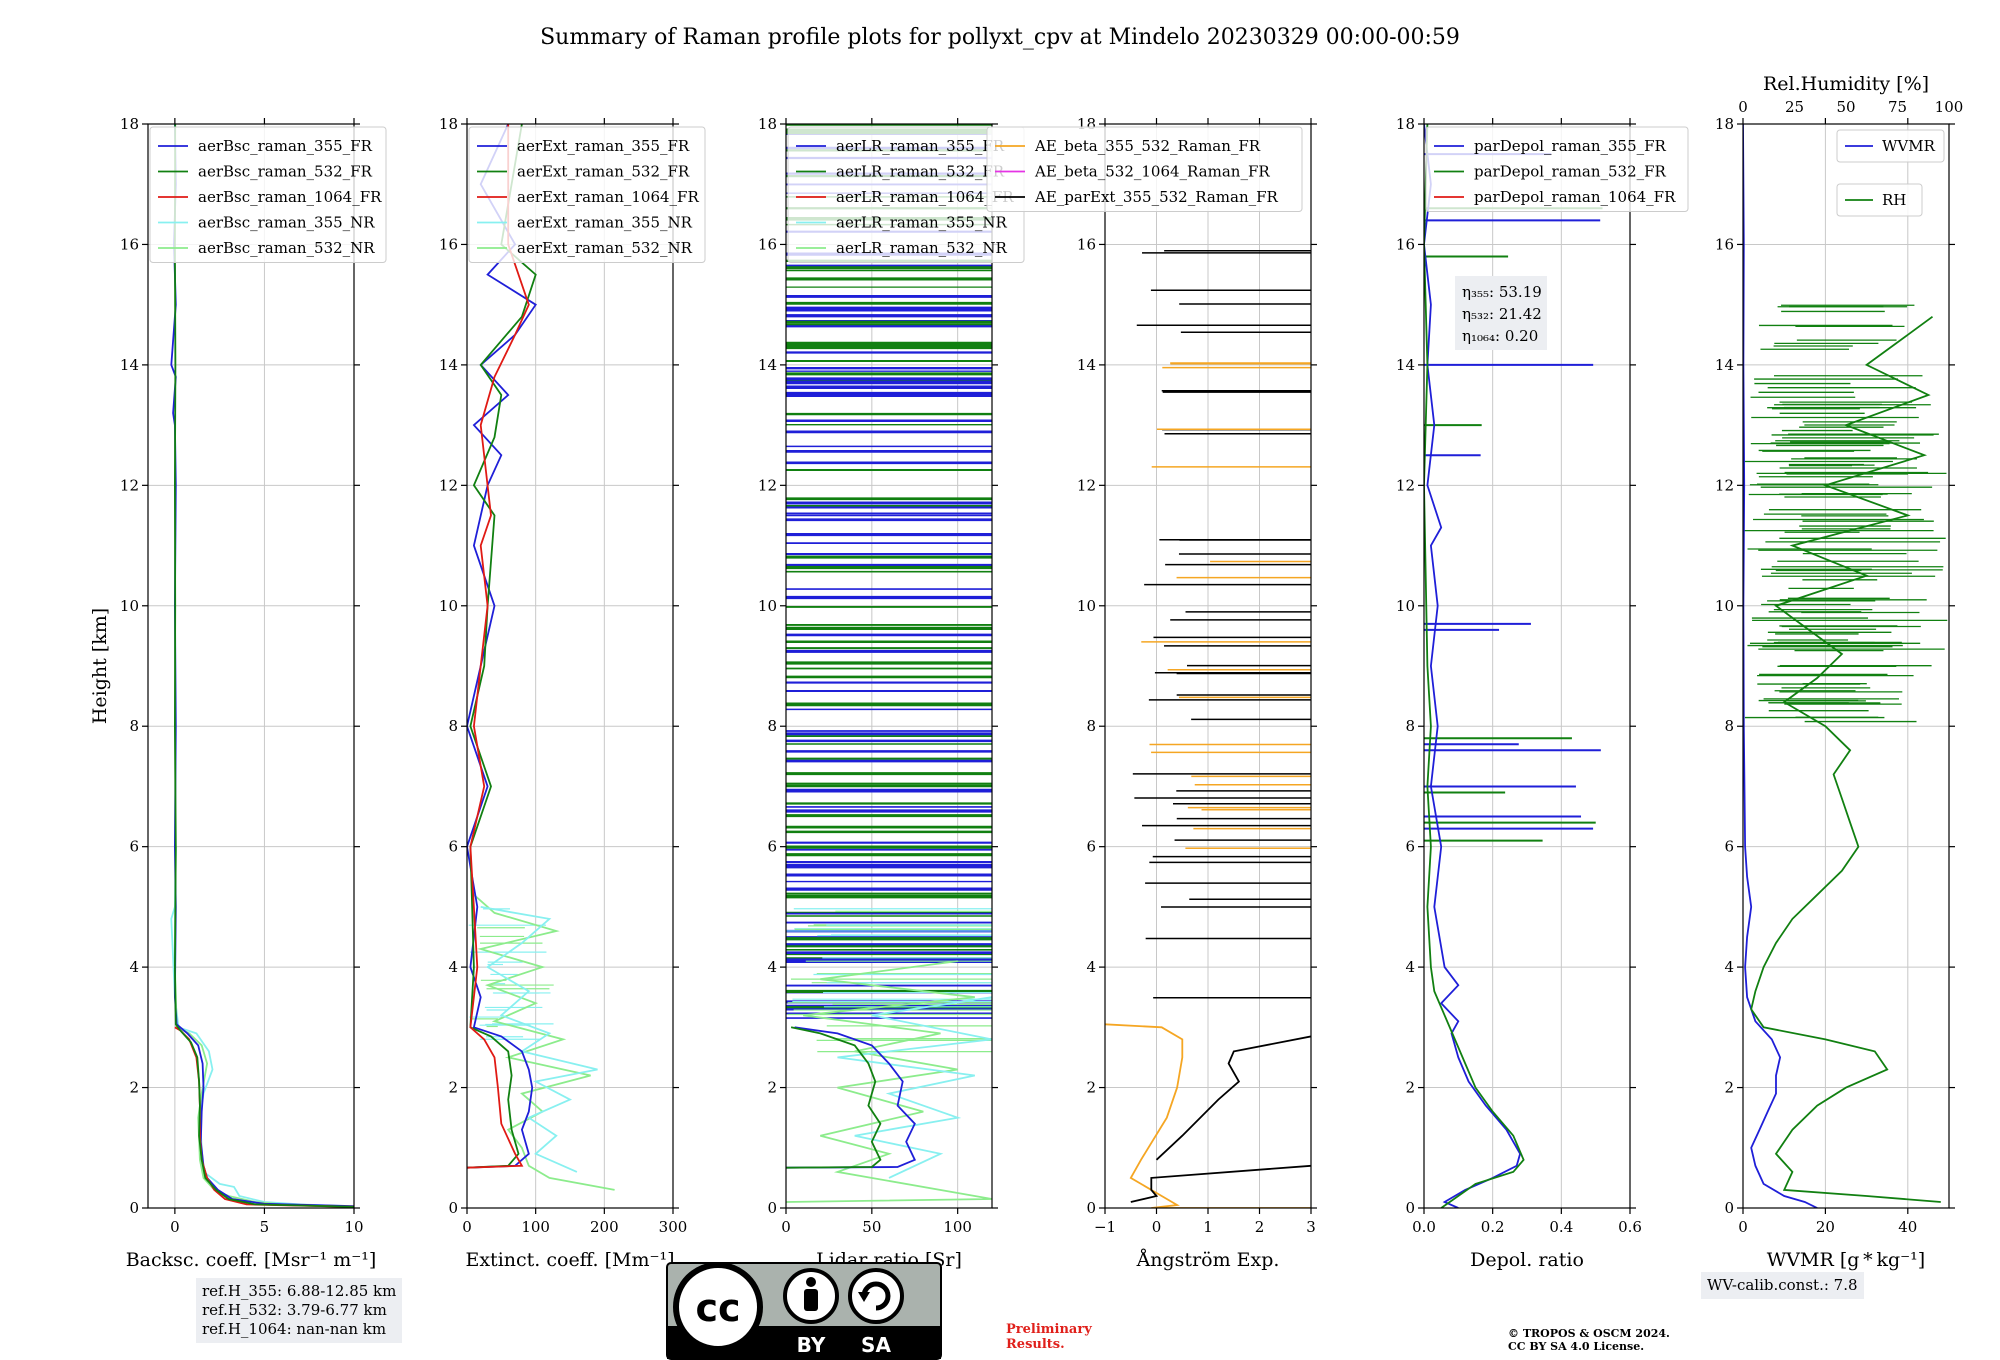 The image size is (2000, 1360). Describe the element at coordinates (1035, 1344) in the screenshot. I see `preliminary-line-2: Results.` at that location.